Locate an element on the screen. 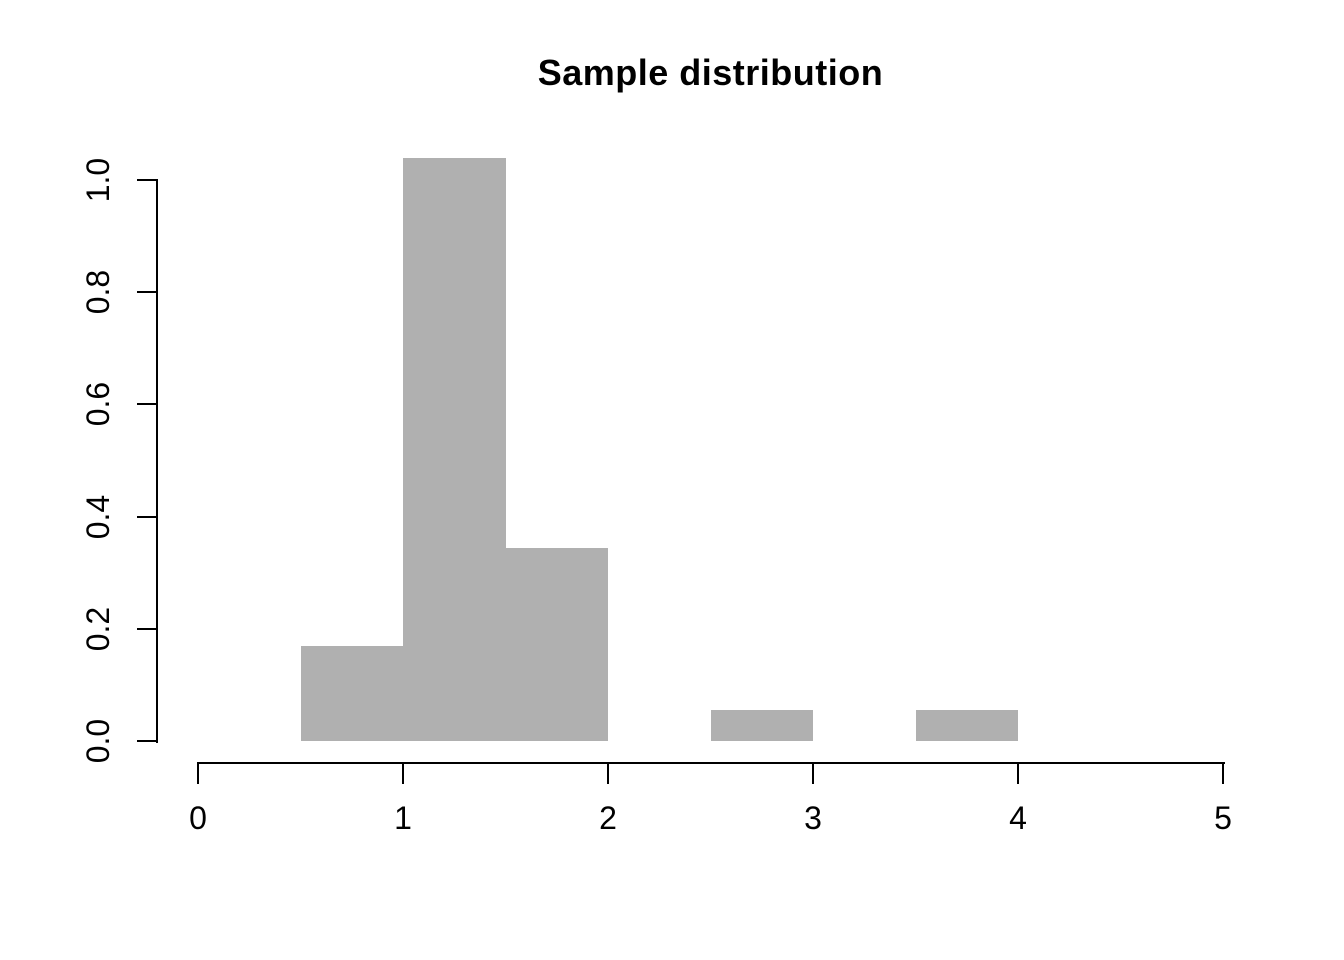 The width and height of the screenshot is (1344, 960). chart-title: Sample distribution is located at coordinates (710, 72).